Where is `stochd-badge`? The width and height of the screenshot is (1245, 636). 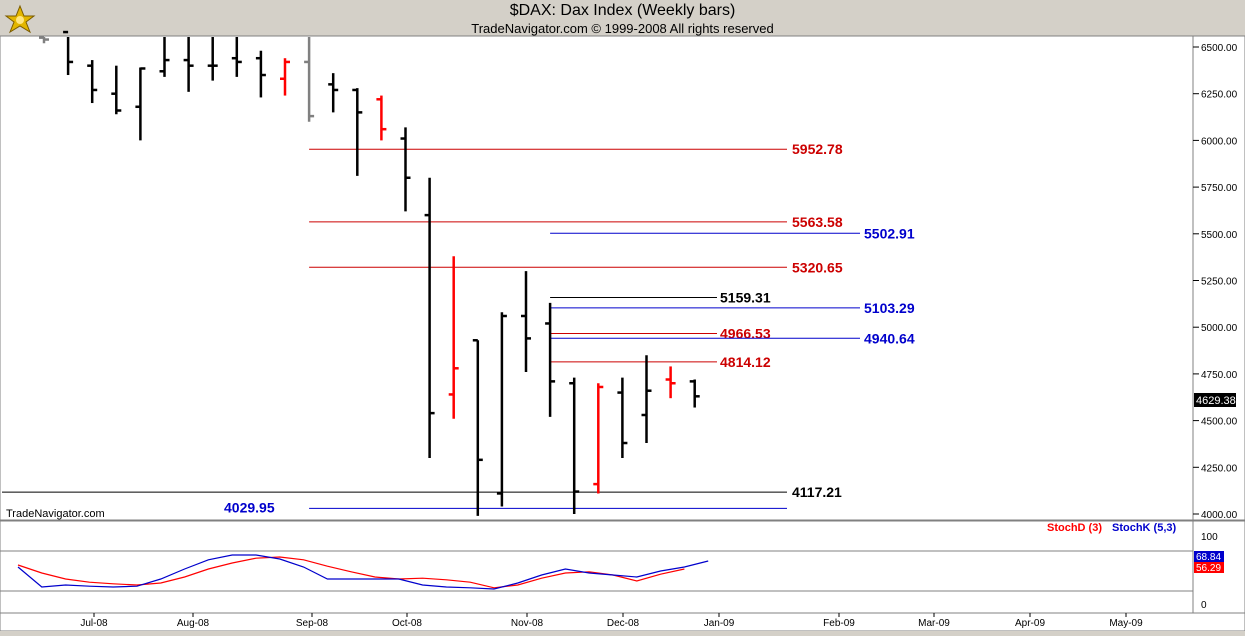 stochd-badge is located at coordinates (1209, 567).